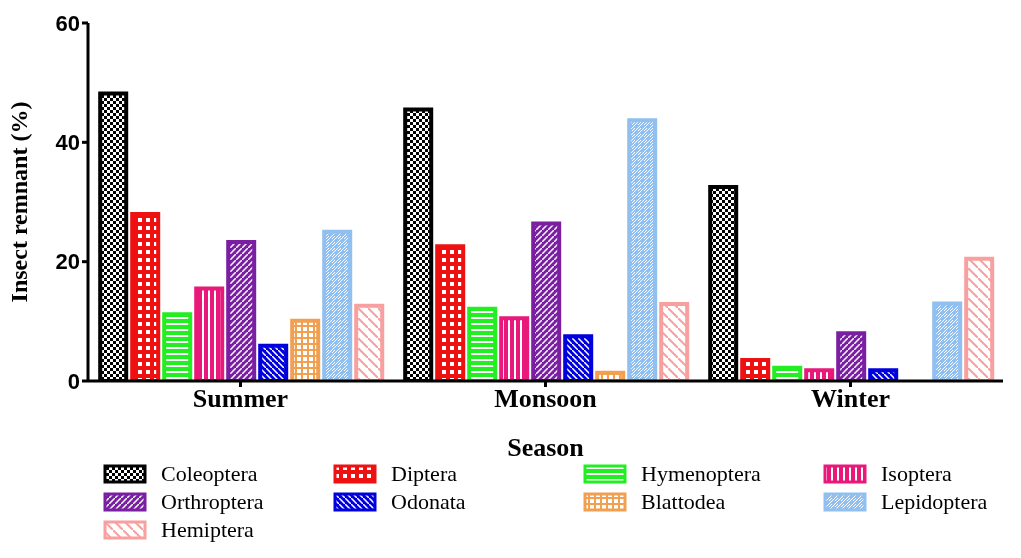 This screenshot has height=558, width=1021. What do you see at coordinates (934, 502) in the screenshot?
I see `legend-label: Lepidoptera` at bounding box center [934, 502].